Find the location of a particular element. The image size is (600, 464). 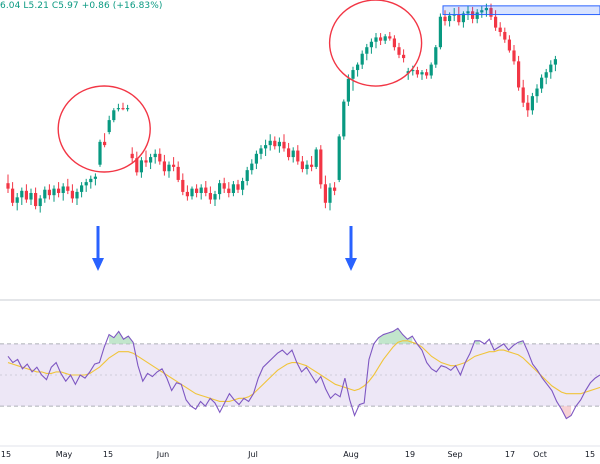

x-tick-label: Aug is located at coordinates (351, 454).